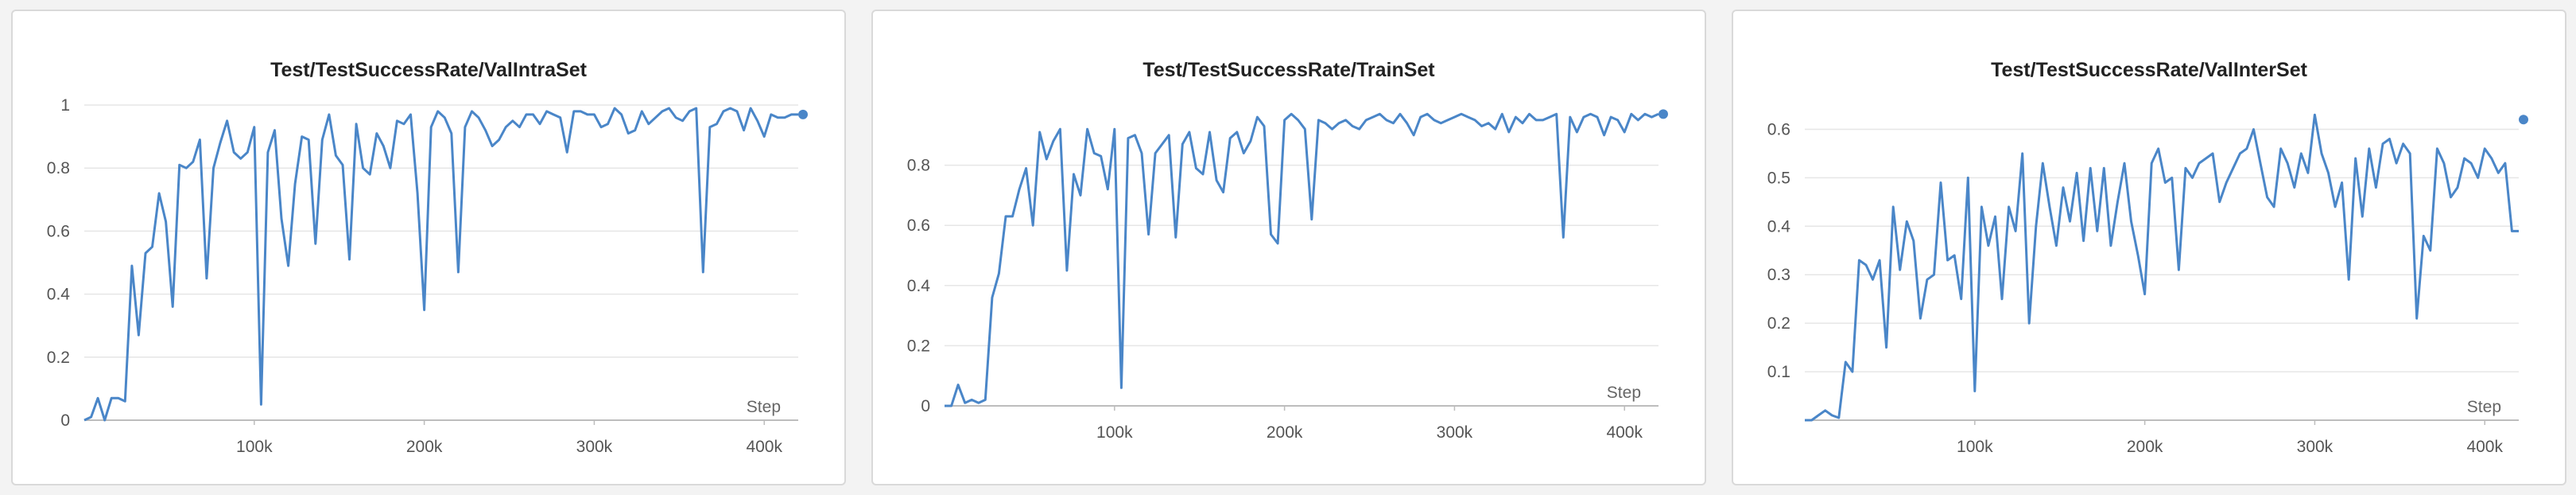 The height and width of the screenshot is (495, 2576). What do you see at coordinates (1778, 372) in the screenshot?
I see `y-tick-label: 0.1` at bounding box center [1778, 372].